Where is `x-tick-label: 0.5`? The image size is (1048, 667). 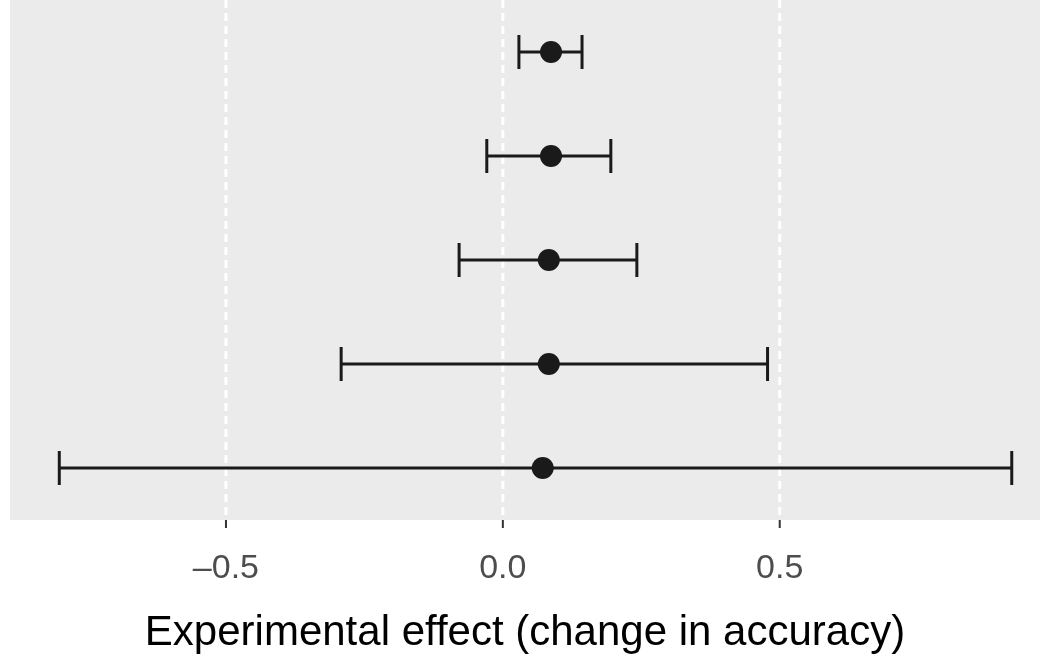
x-tick-label: 0.5 is located at coordinates (780, 566).